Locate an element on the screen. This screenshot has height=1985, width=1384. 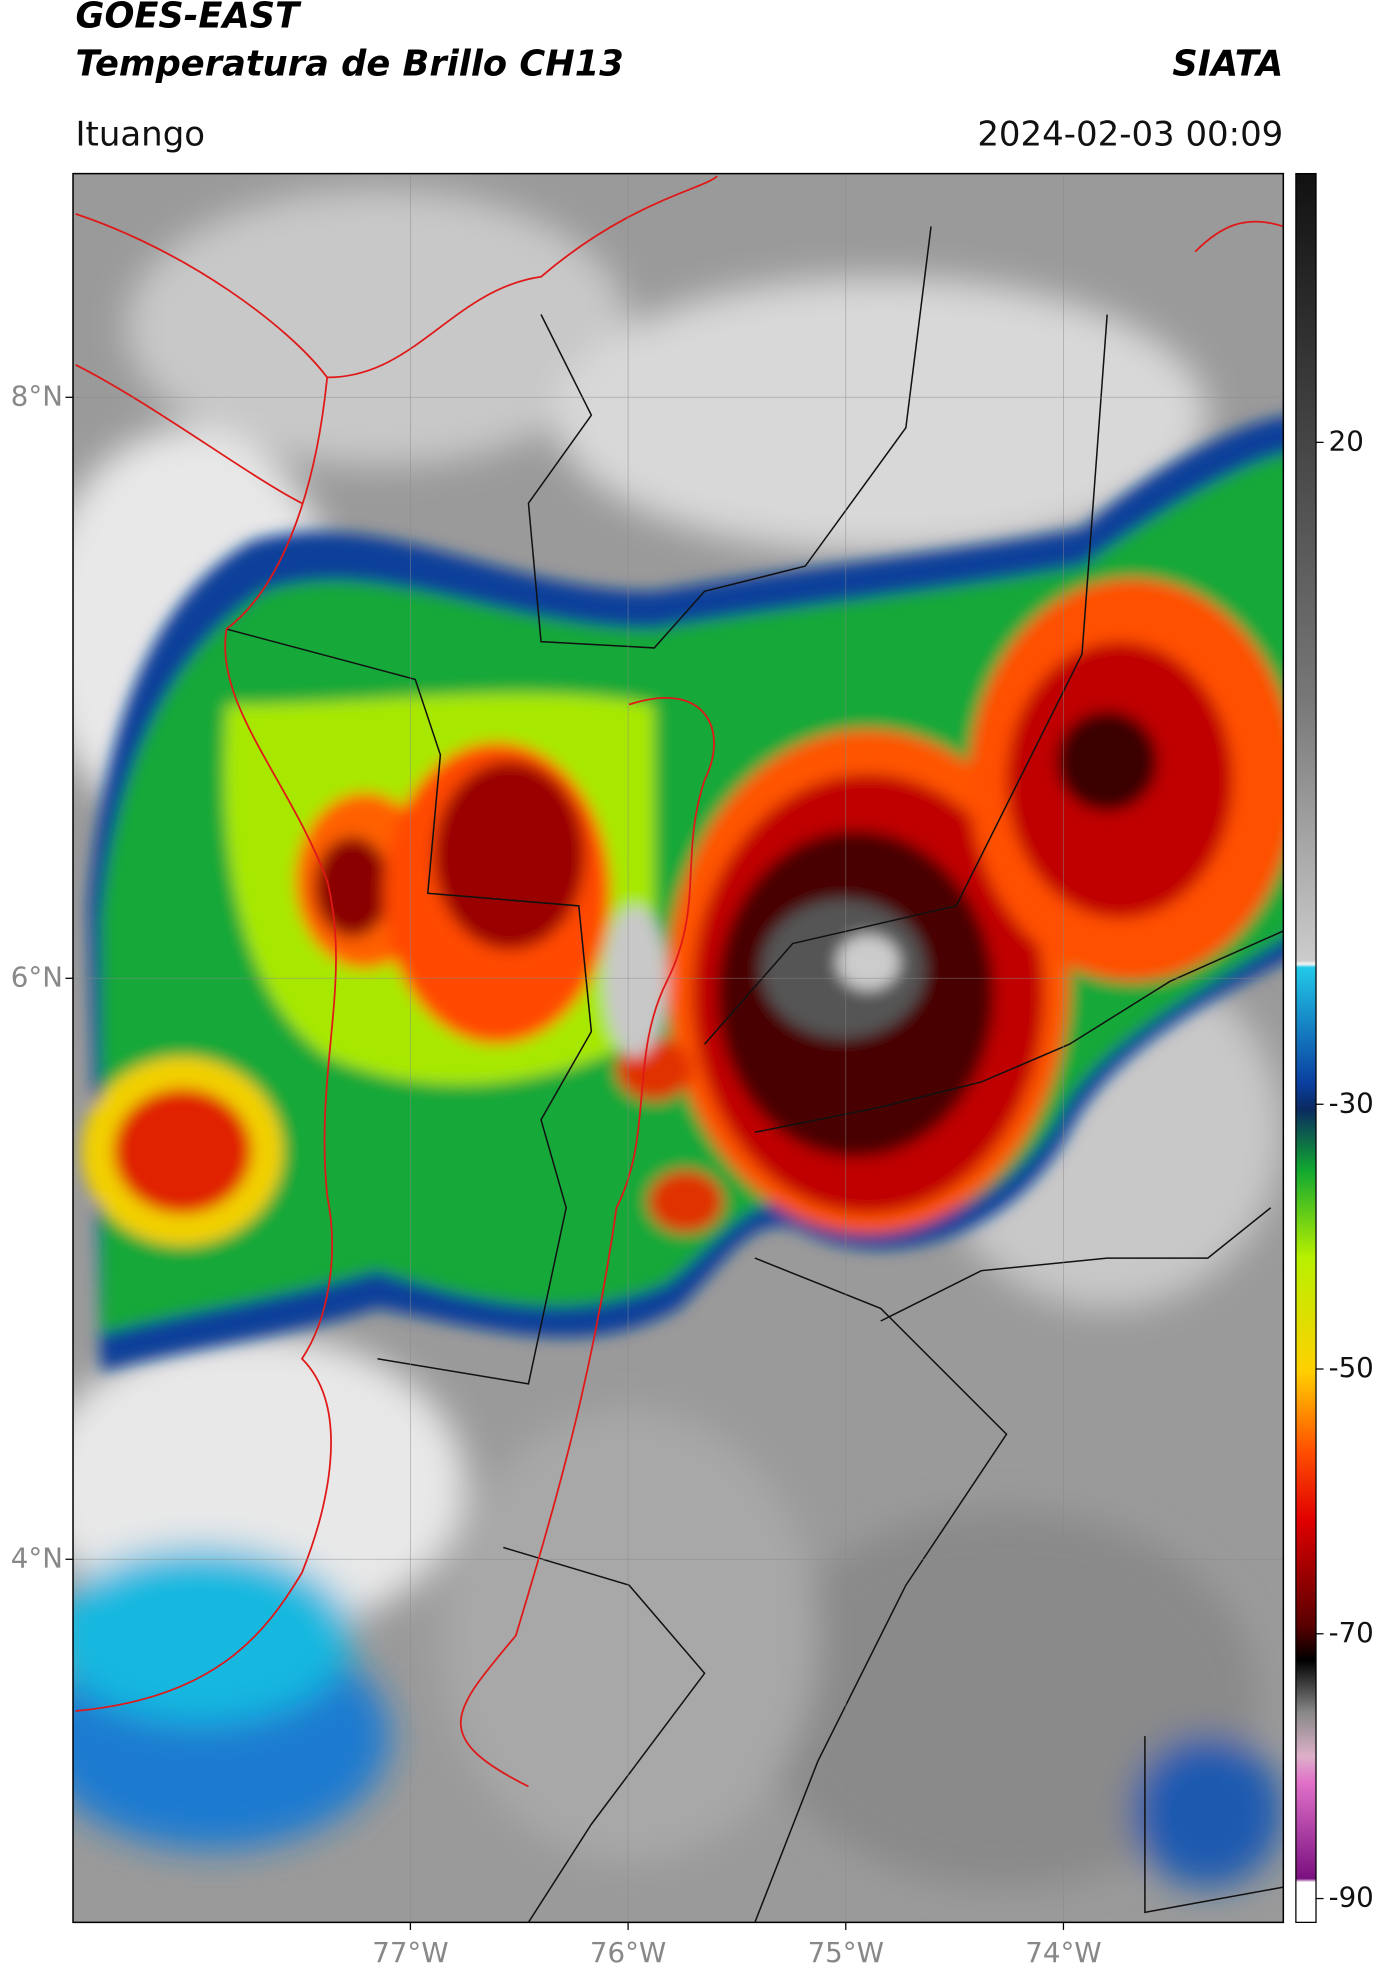
colorbar-tick-label: -50 is located at coordinates (1351, 1367).